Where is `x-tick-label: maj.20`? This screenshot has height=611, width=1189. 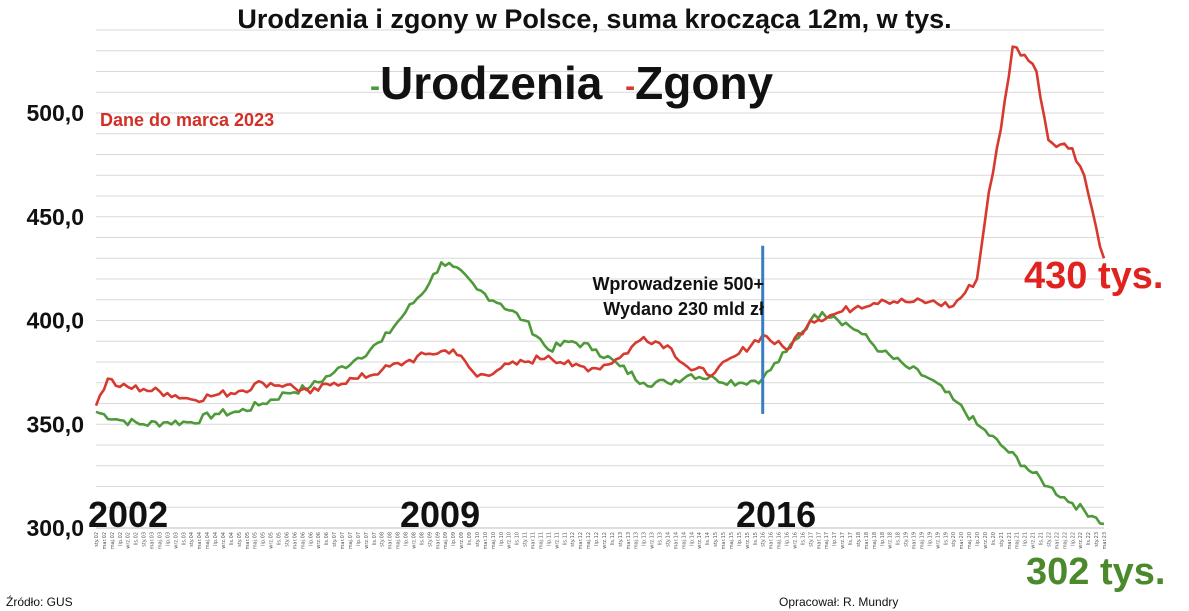
x-tick-label: maj.20 is located at coordinates (970, 540).